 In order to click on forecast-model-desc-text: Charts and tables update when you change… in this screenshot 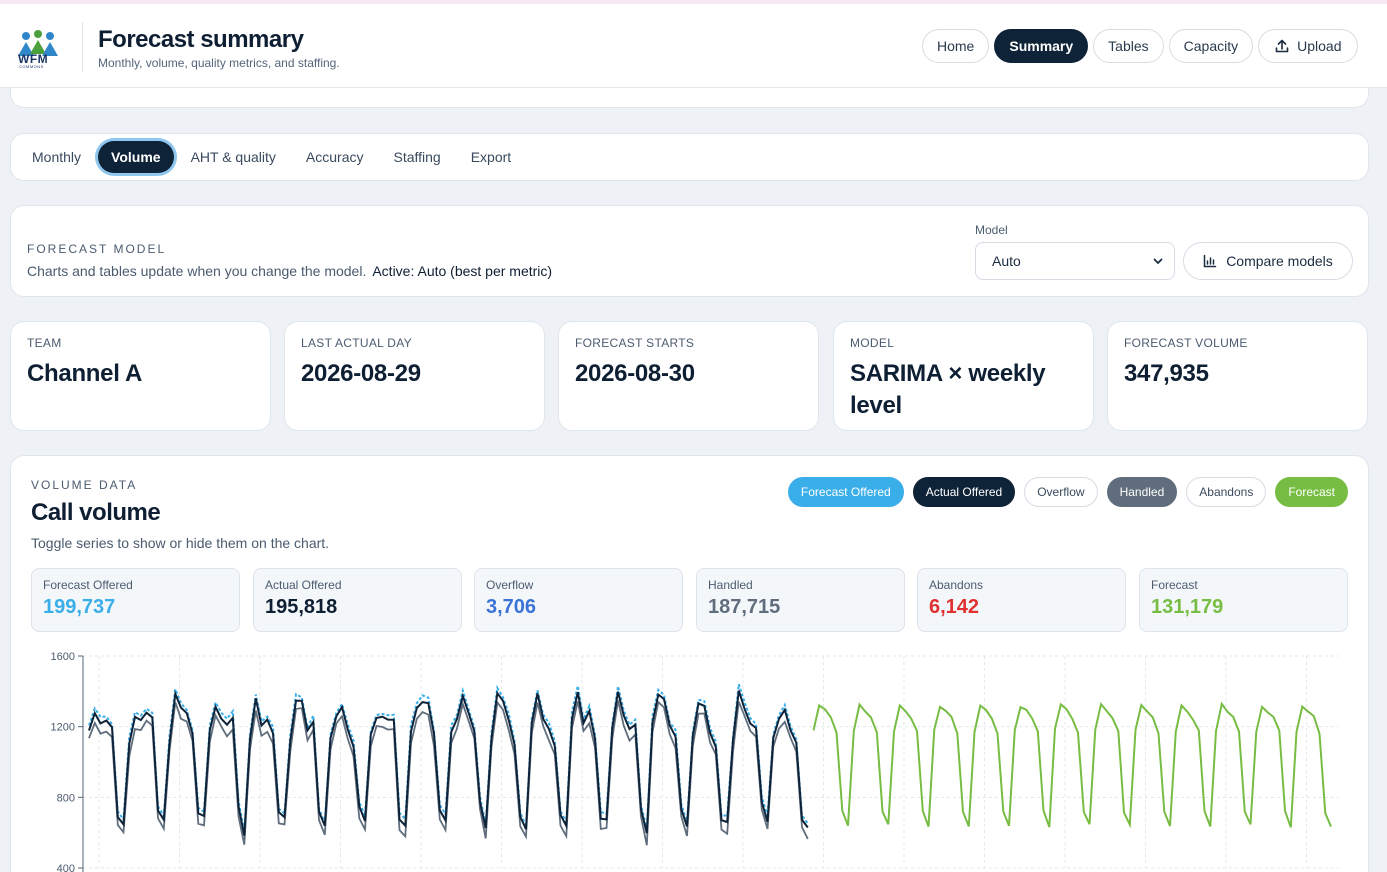, I will do `click(197, 271)`.